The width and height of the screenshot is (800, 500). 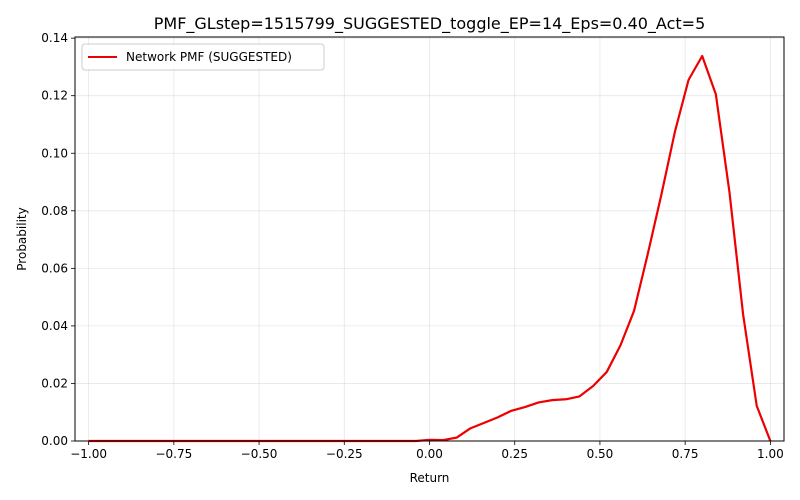 I want to click on legend-entry-label: Network PMF (SUGGESTED), so click(x=209, y=57).